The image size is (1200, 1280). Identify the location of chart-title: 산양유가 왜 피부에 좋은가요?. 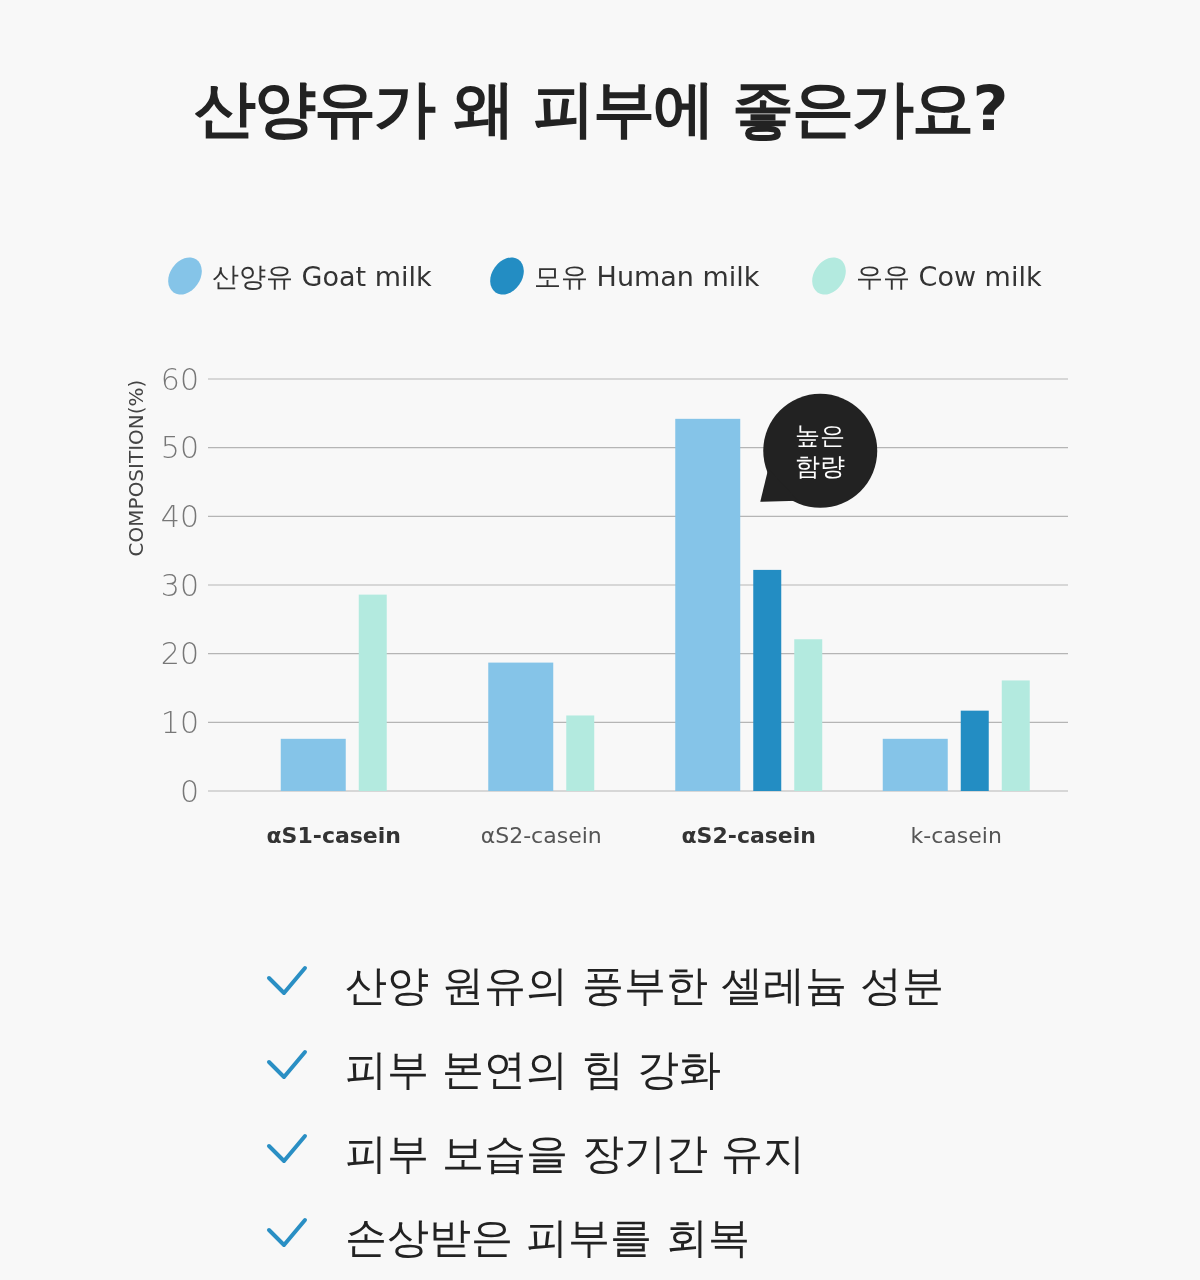
(600, 108).